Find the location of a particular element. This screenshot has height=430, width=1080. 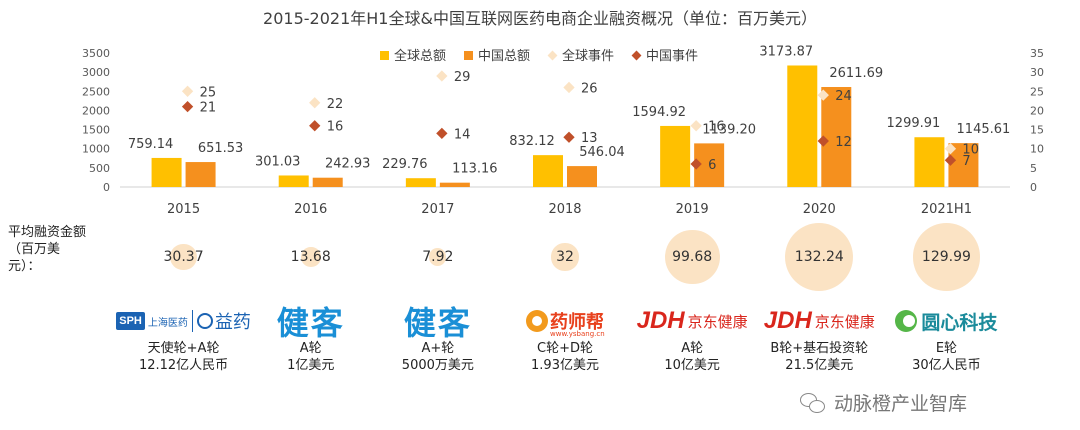

yaoshibang-icon is located at coordinates (537, 321).